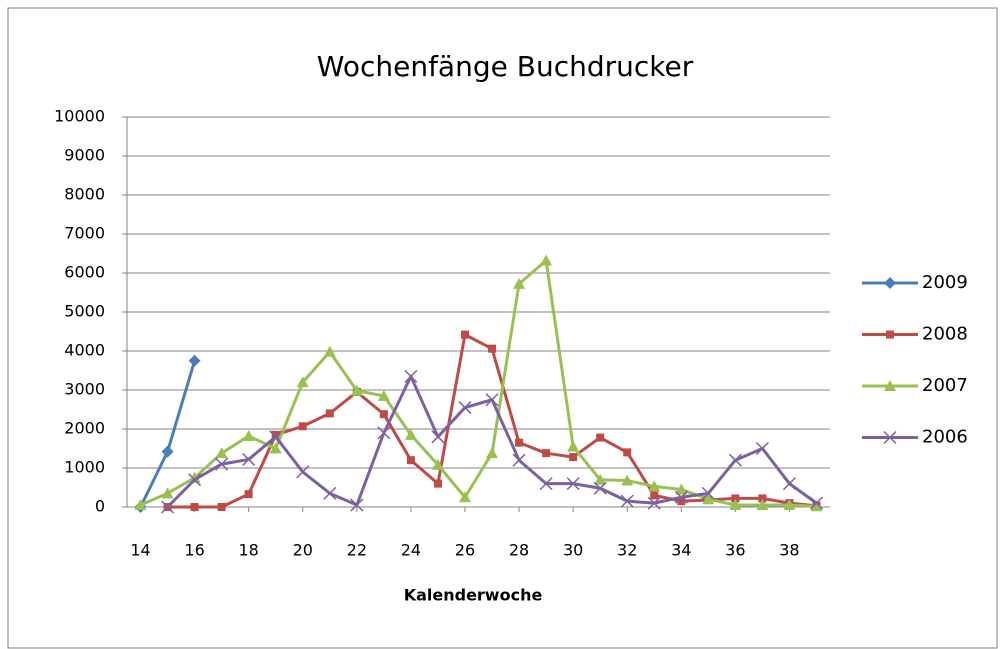 The height and width of the screenshot is (649, 1000). What do you see at coordinates (84, 428) in the screenshot?
I see `y-tick-label: 2000` at bounding box center [84, 428].